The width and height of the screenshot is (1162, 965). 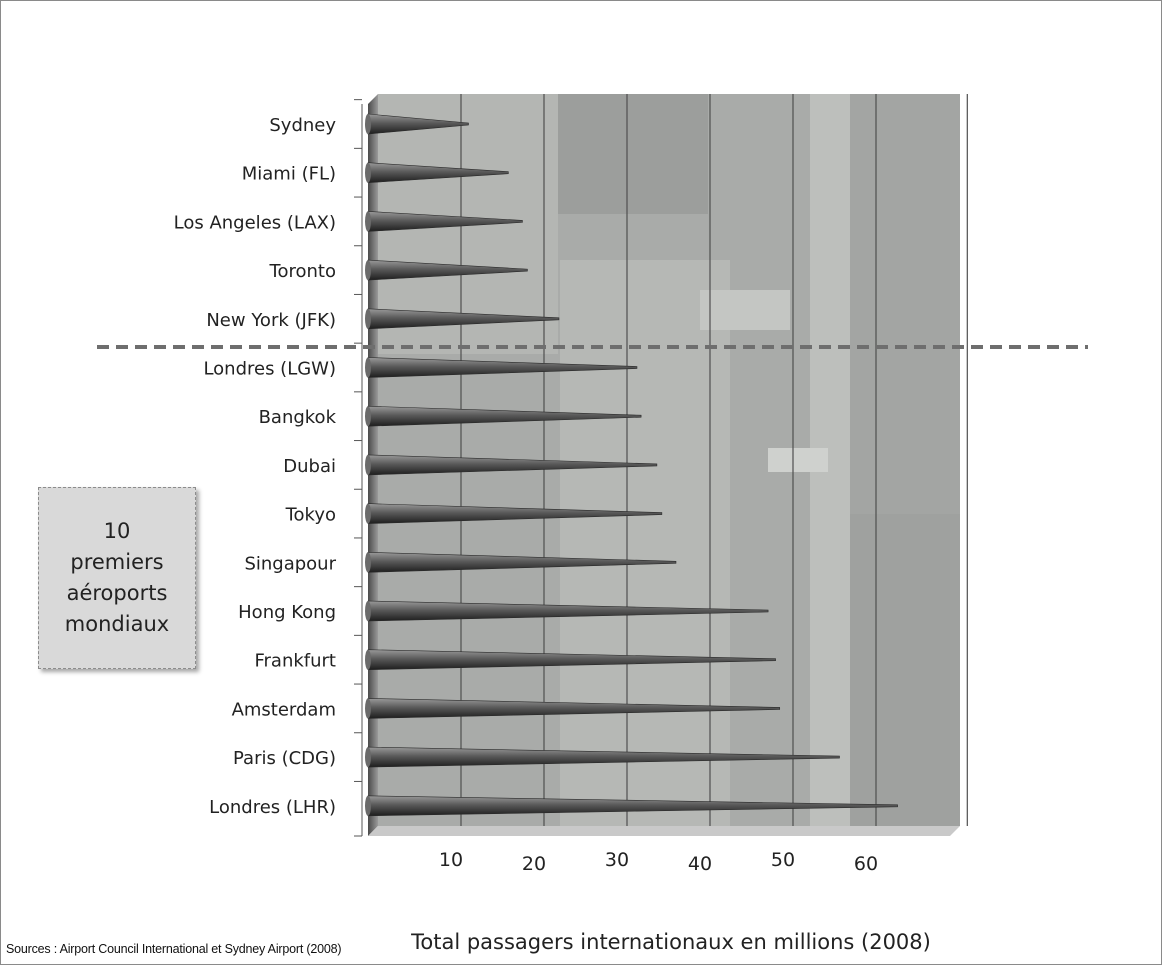 I want to click on tick-labels: 10 20 30 40 50 60, so click(x=658, y=862).